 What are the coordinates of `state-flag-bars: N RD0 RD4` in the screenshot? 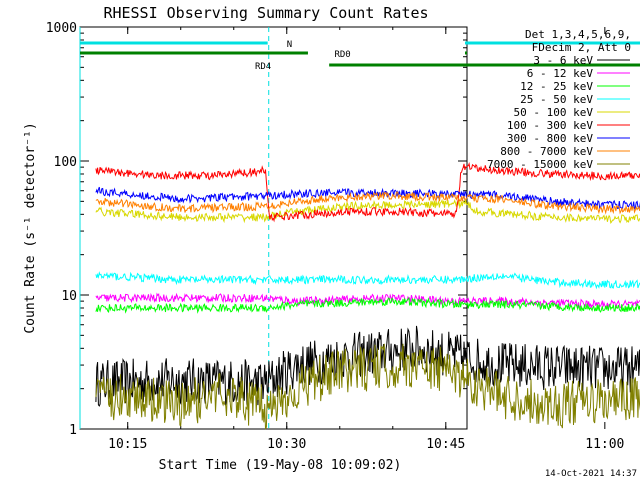 It's located at (360, 56).